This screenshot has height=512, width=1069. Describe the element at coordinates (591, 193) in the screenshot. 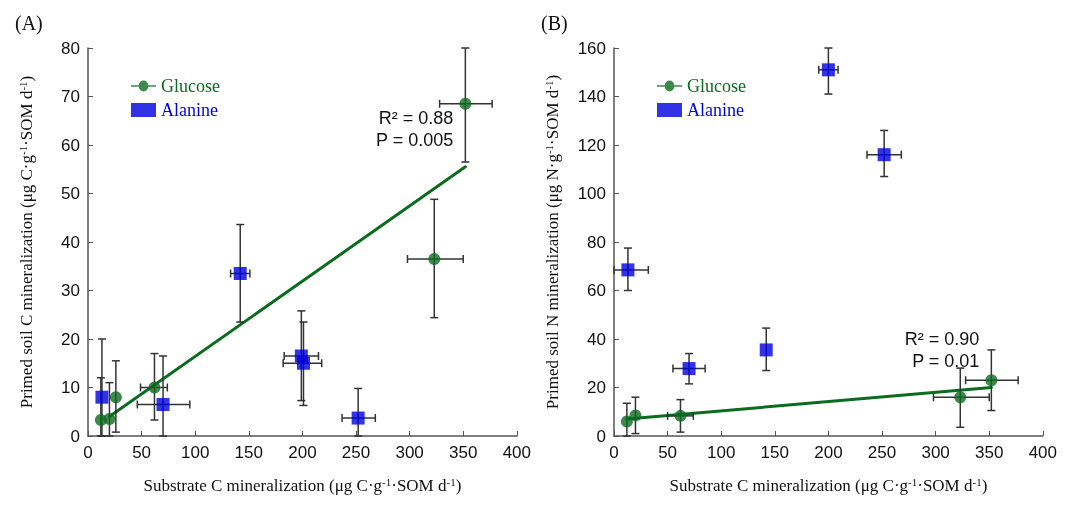

I see `y-tick-label: 100` at that location.